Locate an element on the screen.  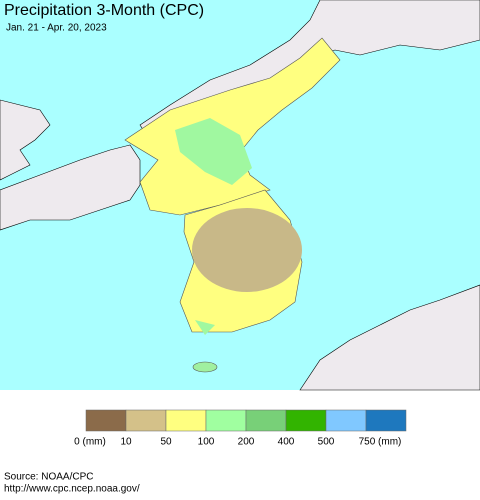
legend-label: 0 (mm) is located at coordinates (90, 442).